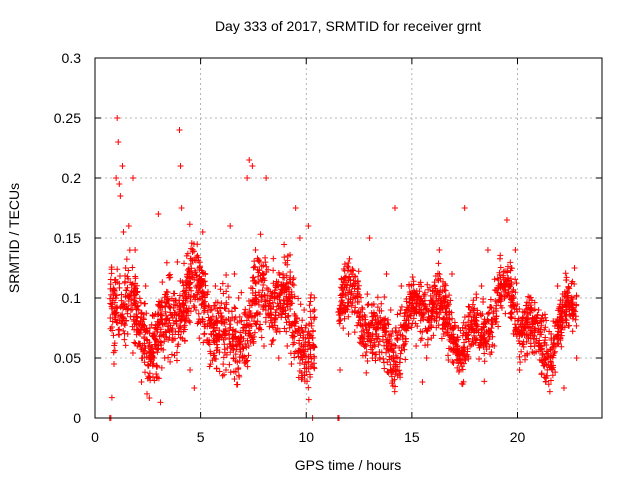  What do you see at coordinates (67, 118) in the screenshot?
I see `y-tick-label: 0.25` at bounding box center [67, 118].